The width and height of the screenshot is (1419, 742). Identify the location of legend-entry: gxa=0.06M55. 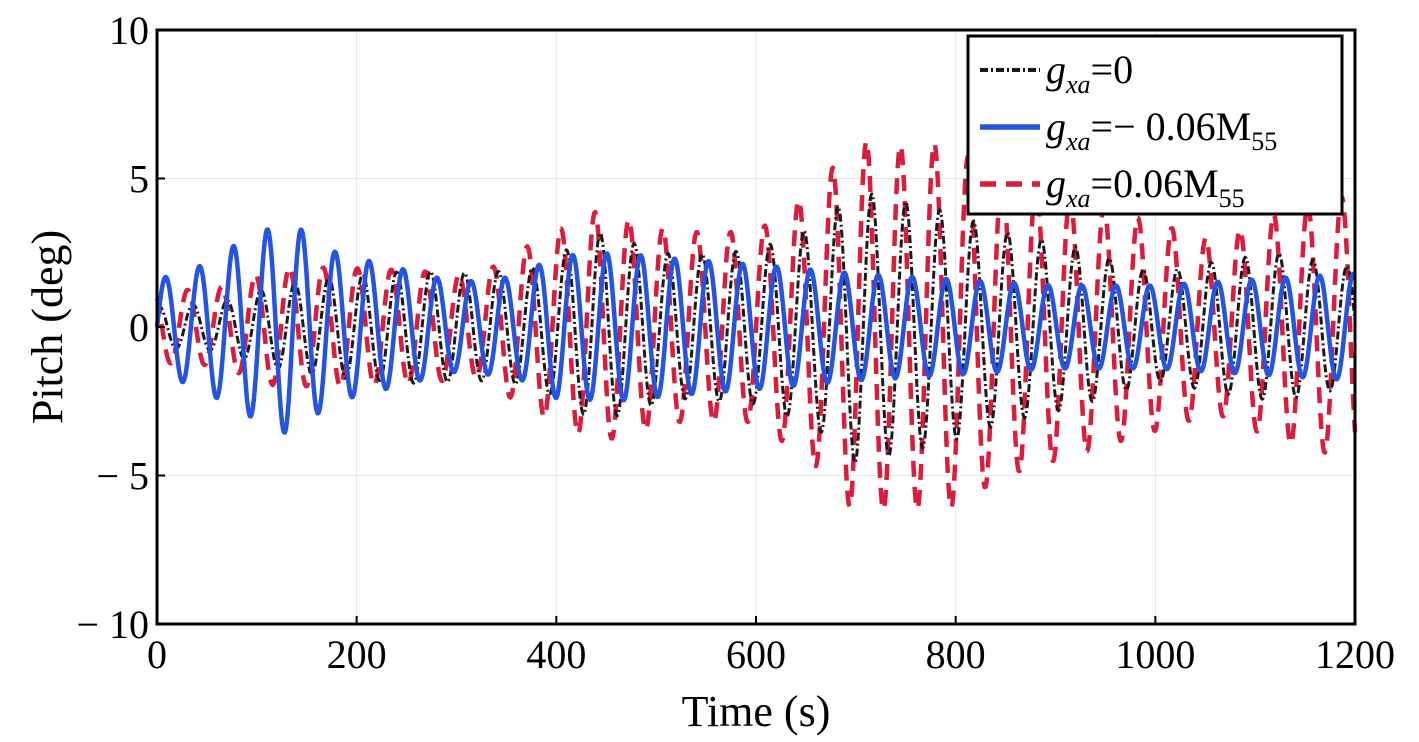
(1145, 187).